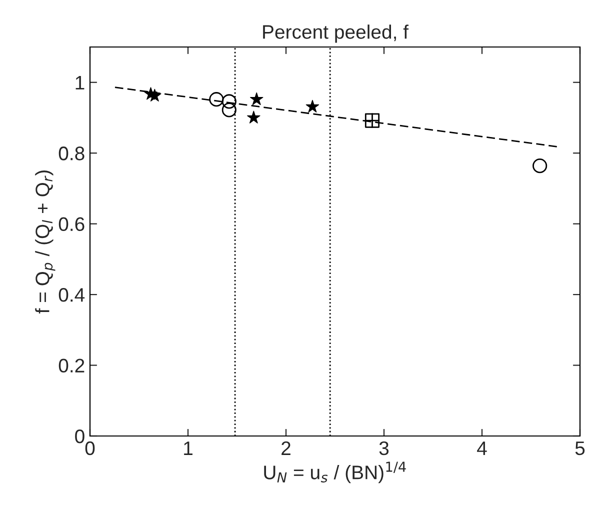  What do you see at coordinates (71, 295) in the screenshot?
I see `y-tick-label: 0.4` at bounding box center [71, 295].